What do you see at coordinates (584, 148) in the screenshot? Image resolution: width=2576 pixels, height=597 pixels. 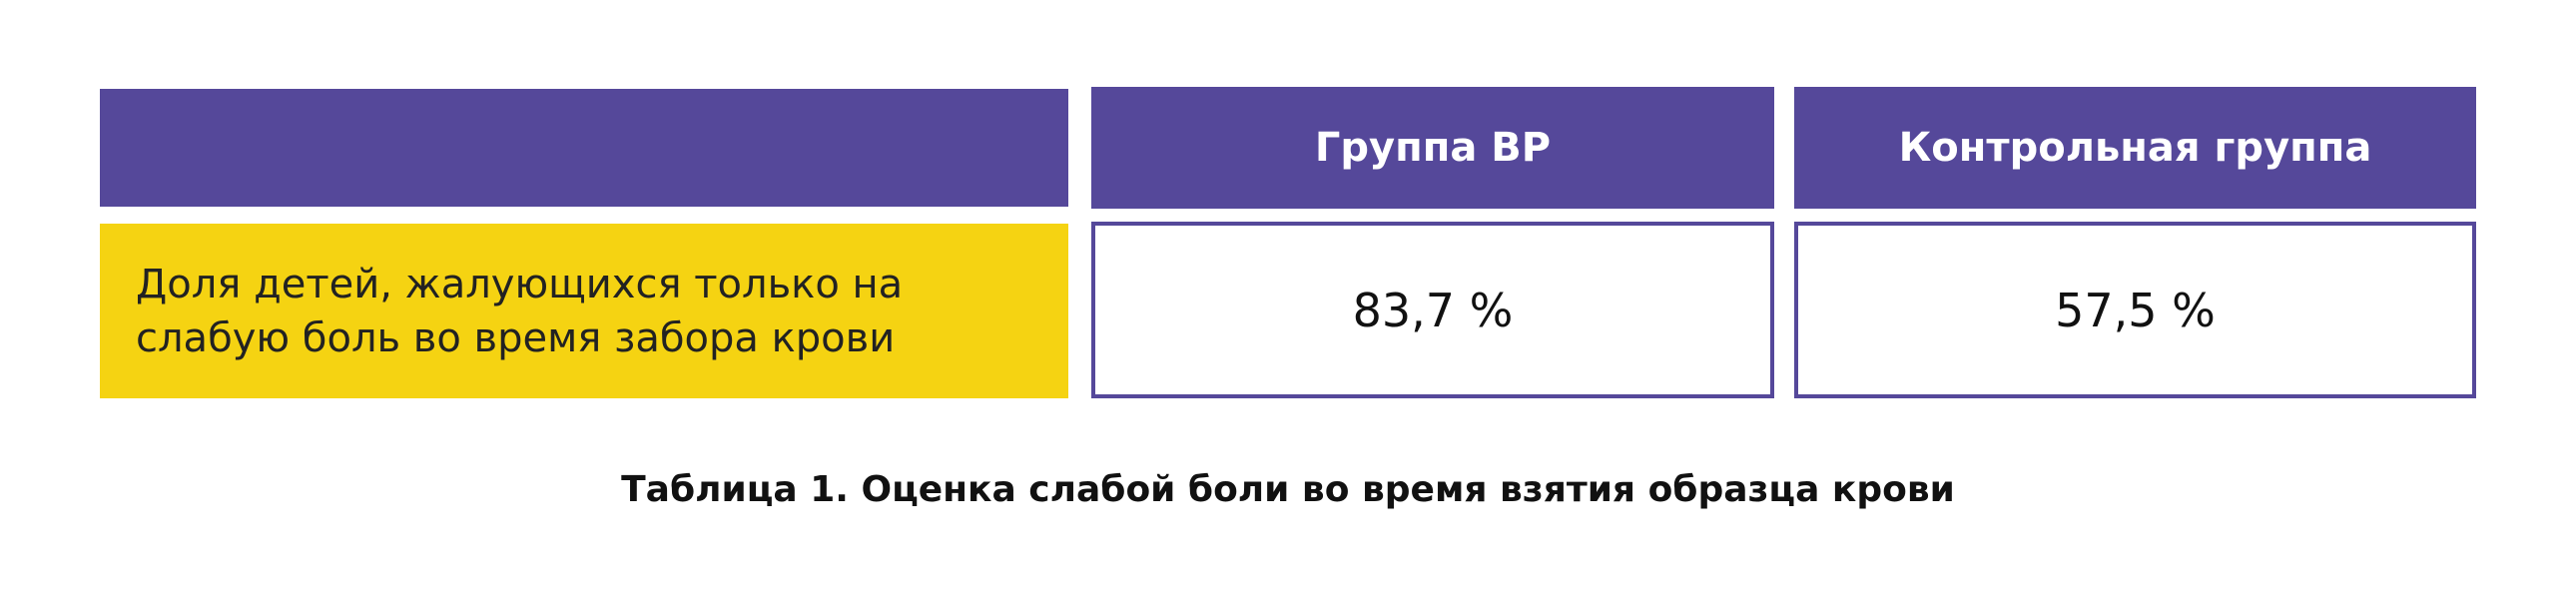 I see `header-blank` at bounding box center [584, 148].